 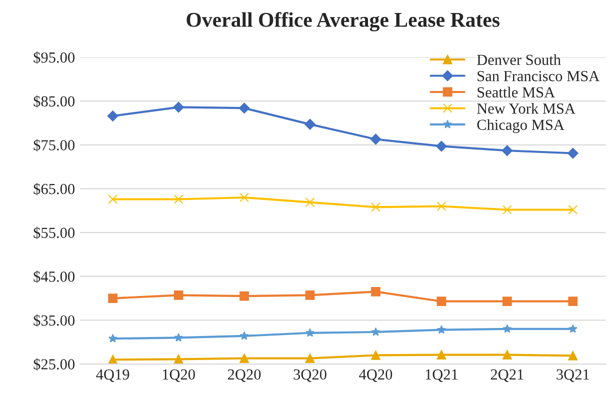 I want to click on legend-label: Chicago MSA, so click(x=520, y=126).